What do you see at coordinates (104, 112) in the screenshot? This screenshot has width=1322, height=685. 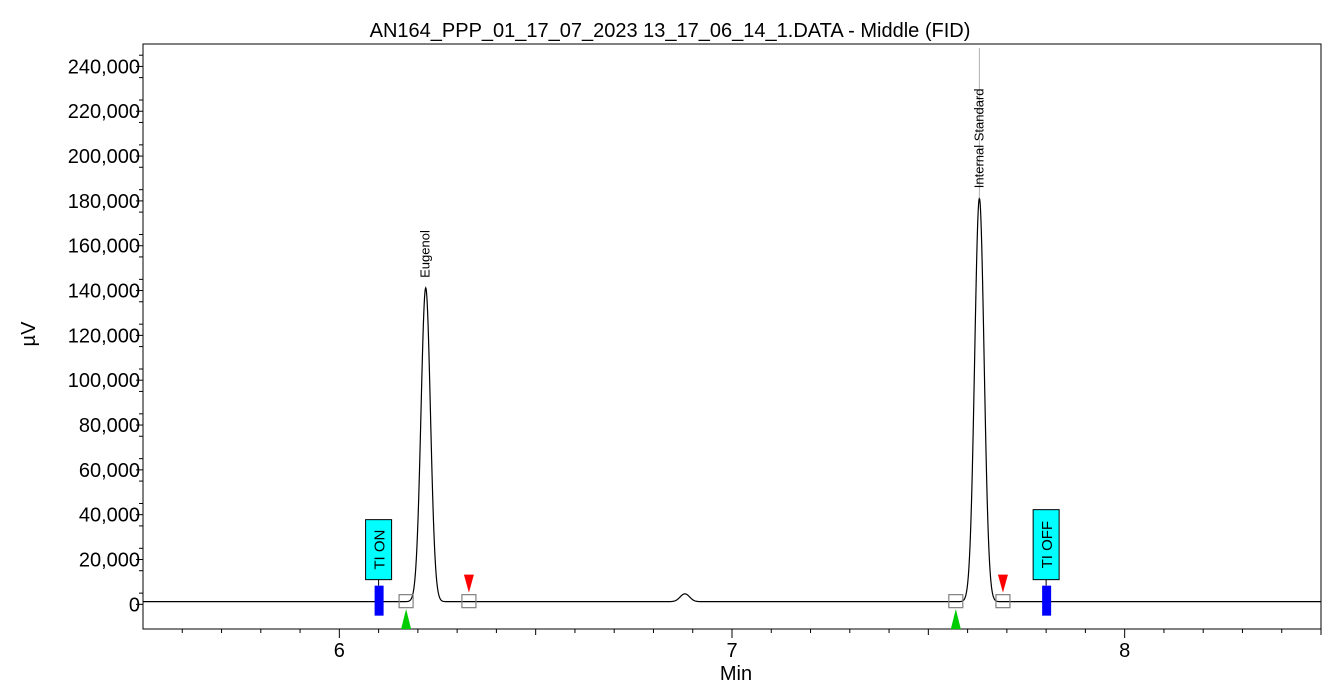 I see `y-tick-label: 220,000` at bounding box center [104, 112].